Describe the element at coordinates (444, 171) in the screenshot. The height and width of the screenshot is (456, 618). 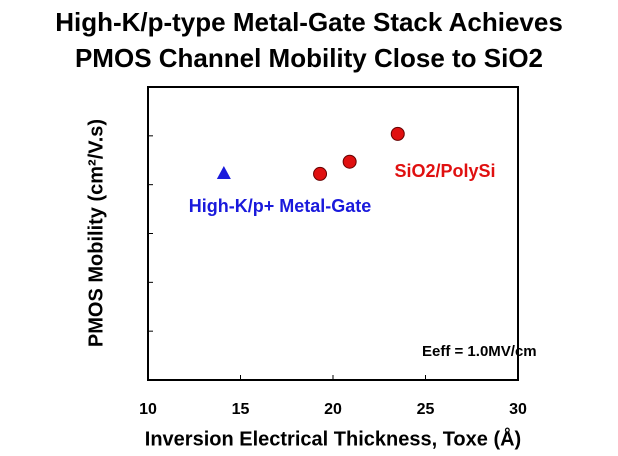
I see `series-label: SiO2/PolySi` at that location.